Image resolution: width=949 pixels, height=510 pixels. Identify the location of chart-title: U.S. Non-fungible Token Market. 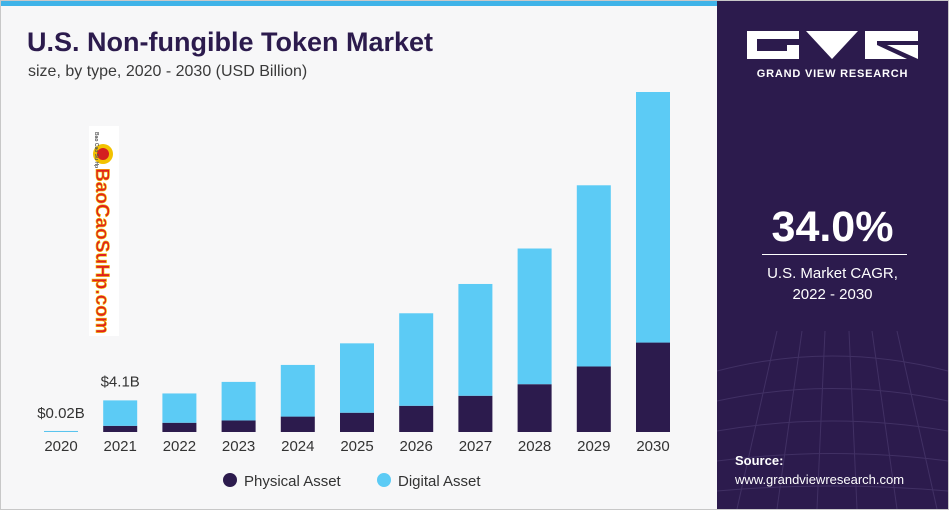
(230, 42).